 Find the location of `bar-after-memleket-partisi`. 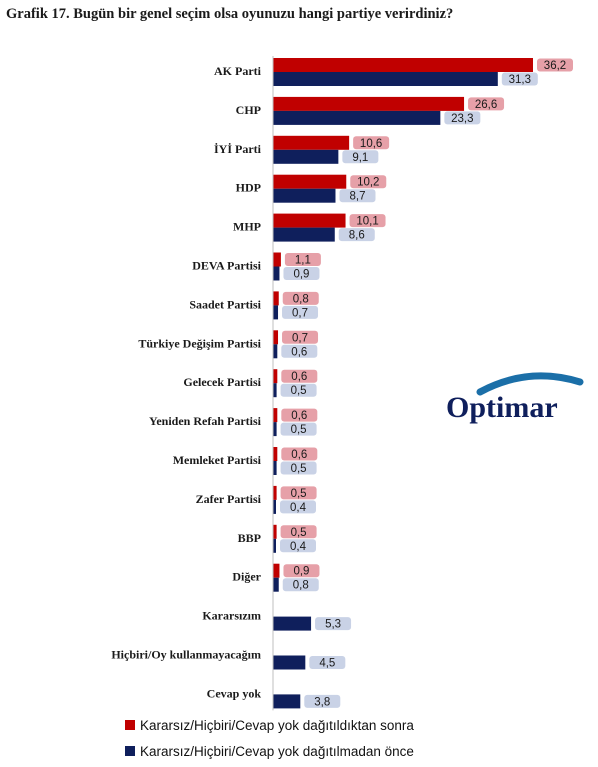

bar-after-memleket-partisi is located at coordinates (275, 454).